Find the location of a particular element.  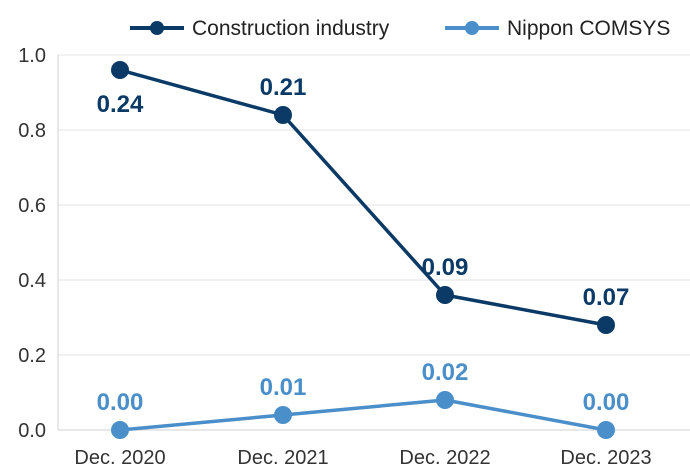

data-label: 0.24 is located at coordinates (120, 104).